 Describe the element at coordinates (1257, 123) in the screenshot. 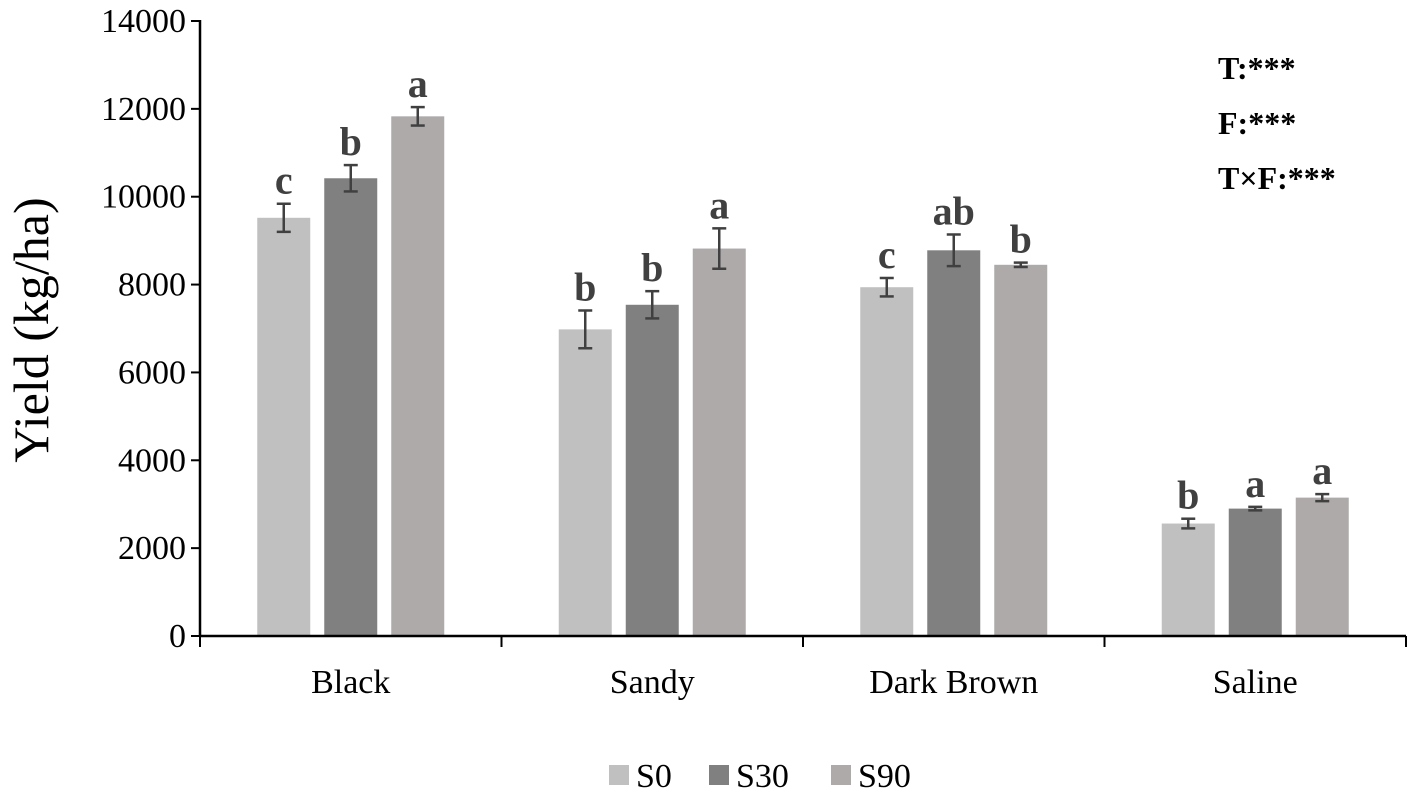

I see `stats-annotation: F:***` at that location.